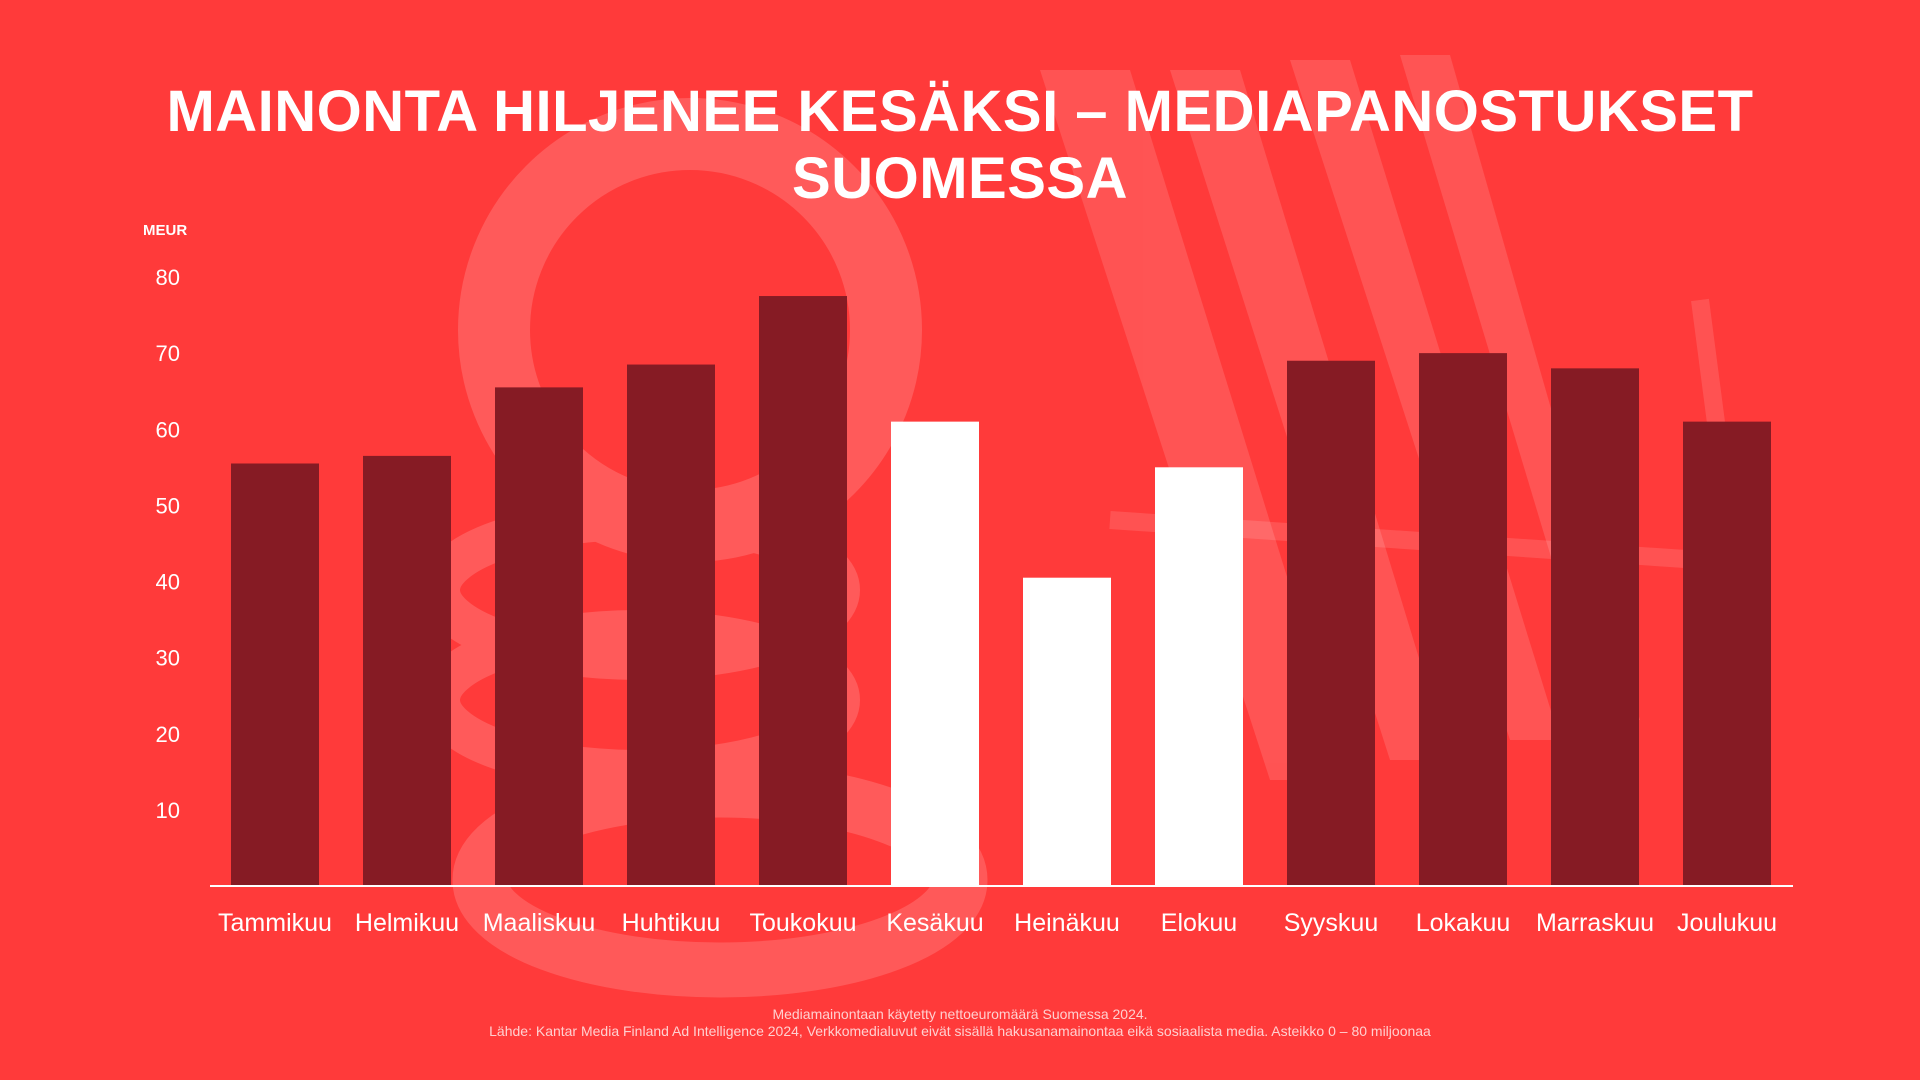  What do you see at coordinates (671, 625) in the screenshot?
I see `bar-huhtikuu` at bounding box center [671, 625].